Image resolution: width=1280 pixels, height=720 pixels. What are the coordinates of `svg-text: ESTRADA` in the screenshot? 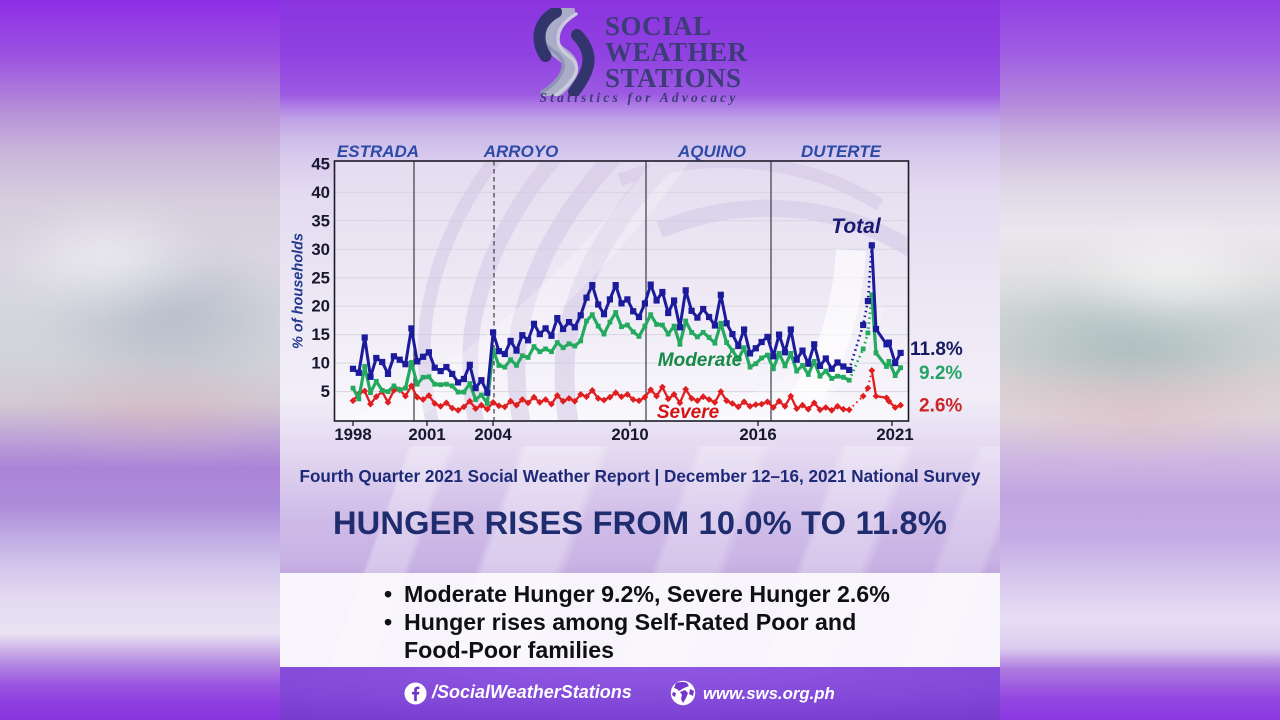 It's located at (378, 151).